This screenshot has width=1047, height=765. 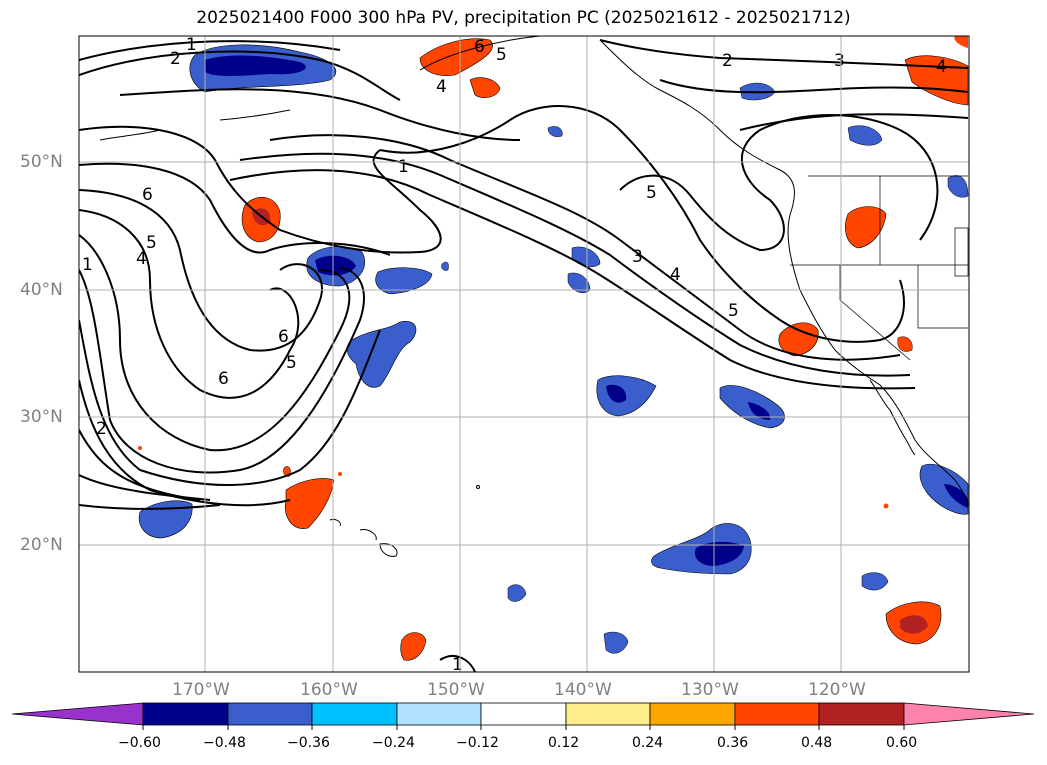 I want to click on lat-label-30n: 30°N, so click(x=41, y=417).